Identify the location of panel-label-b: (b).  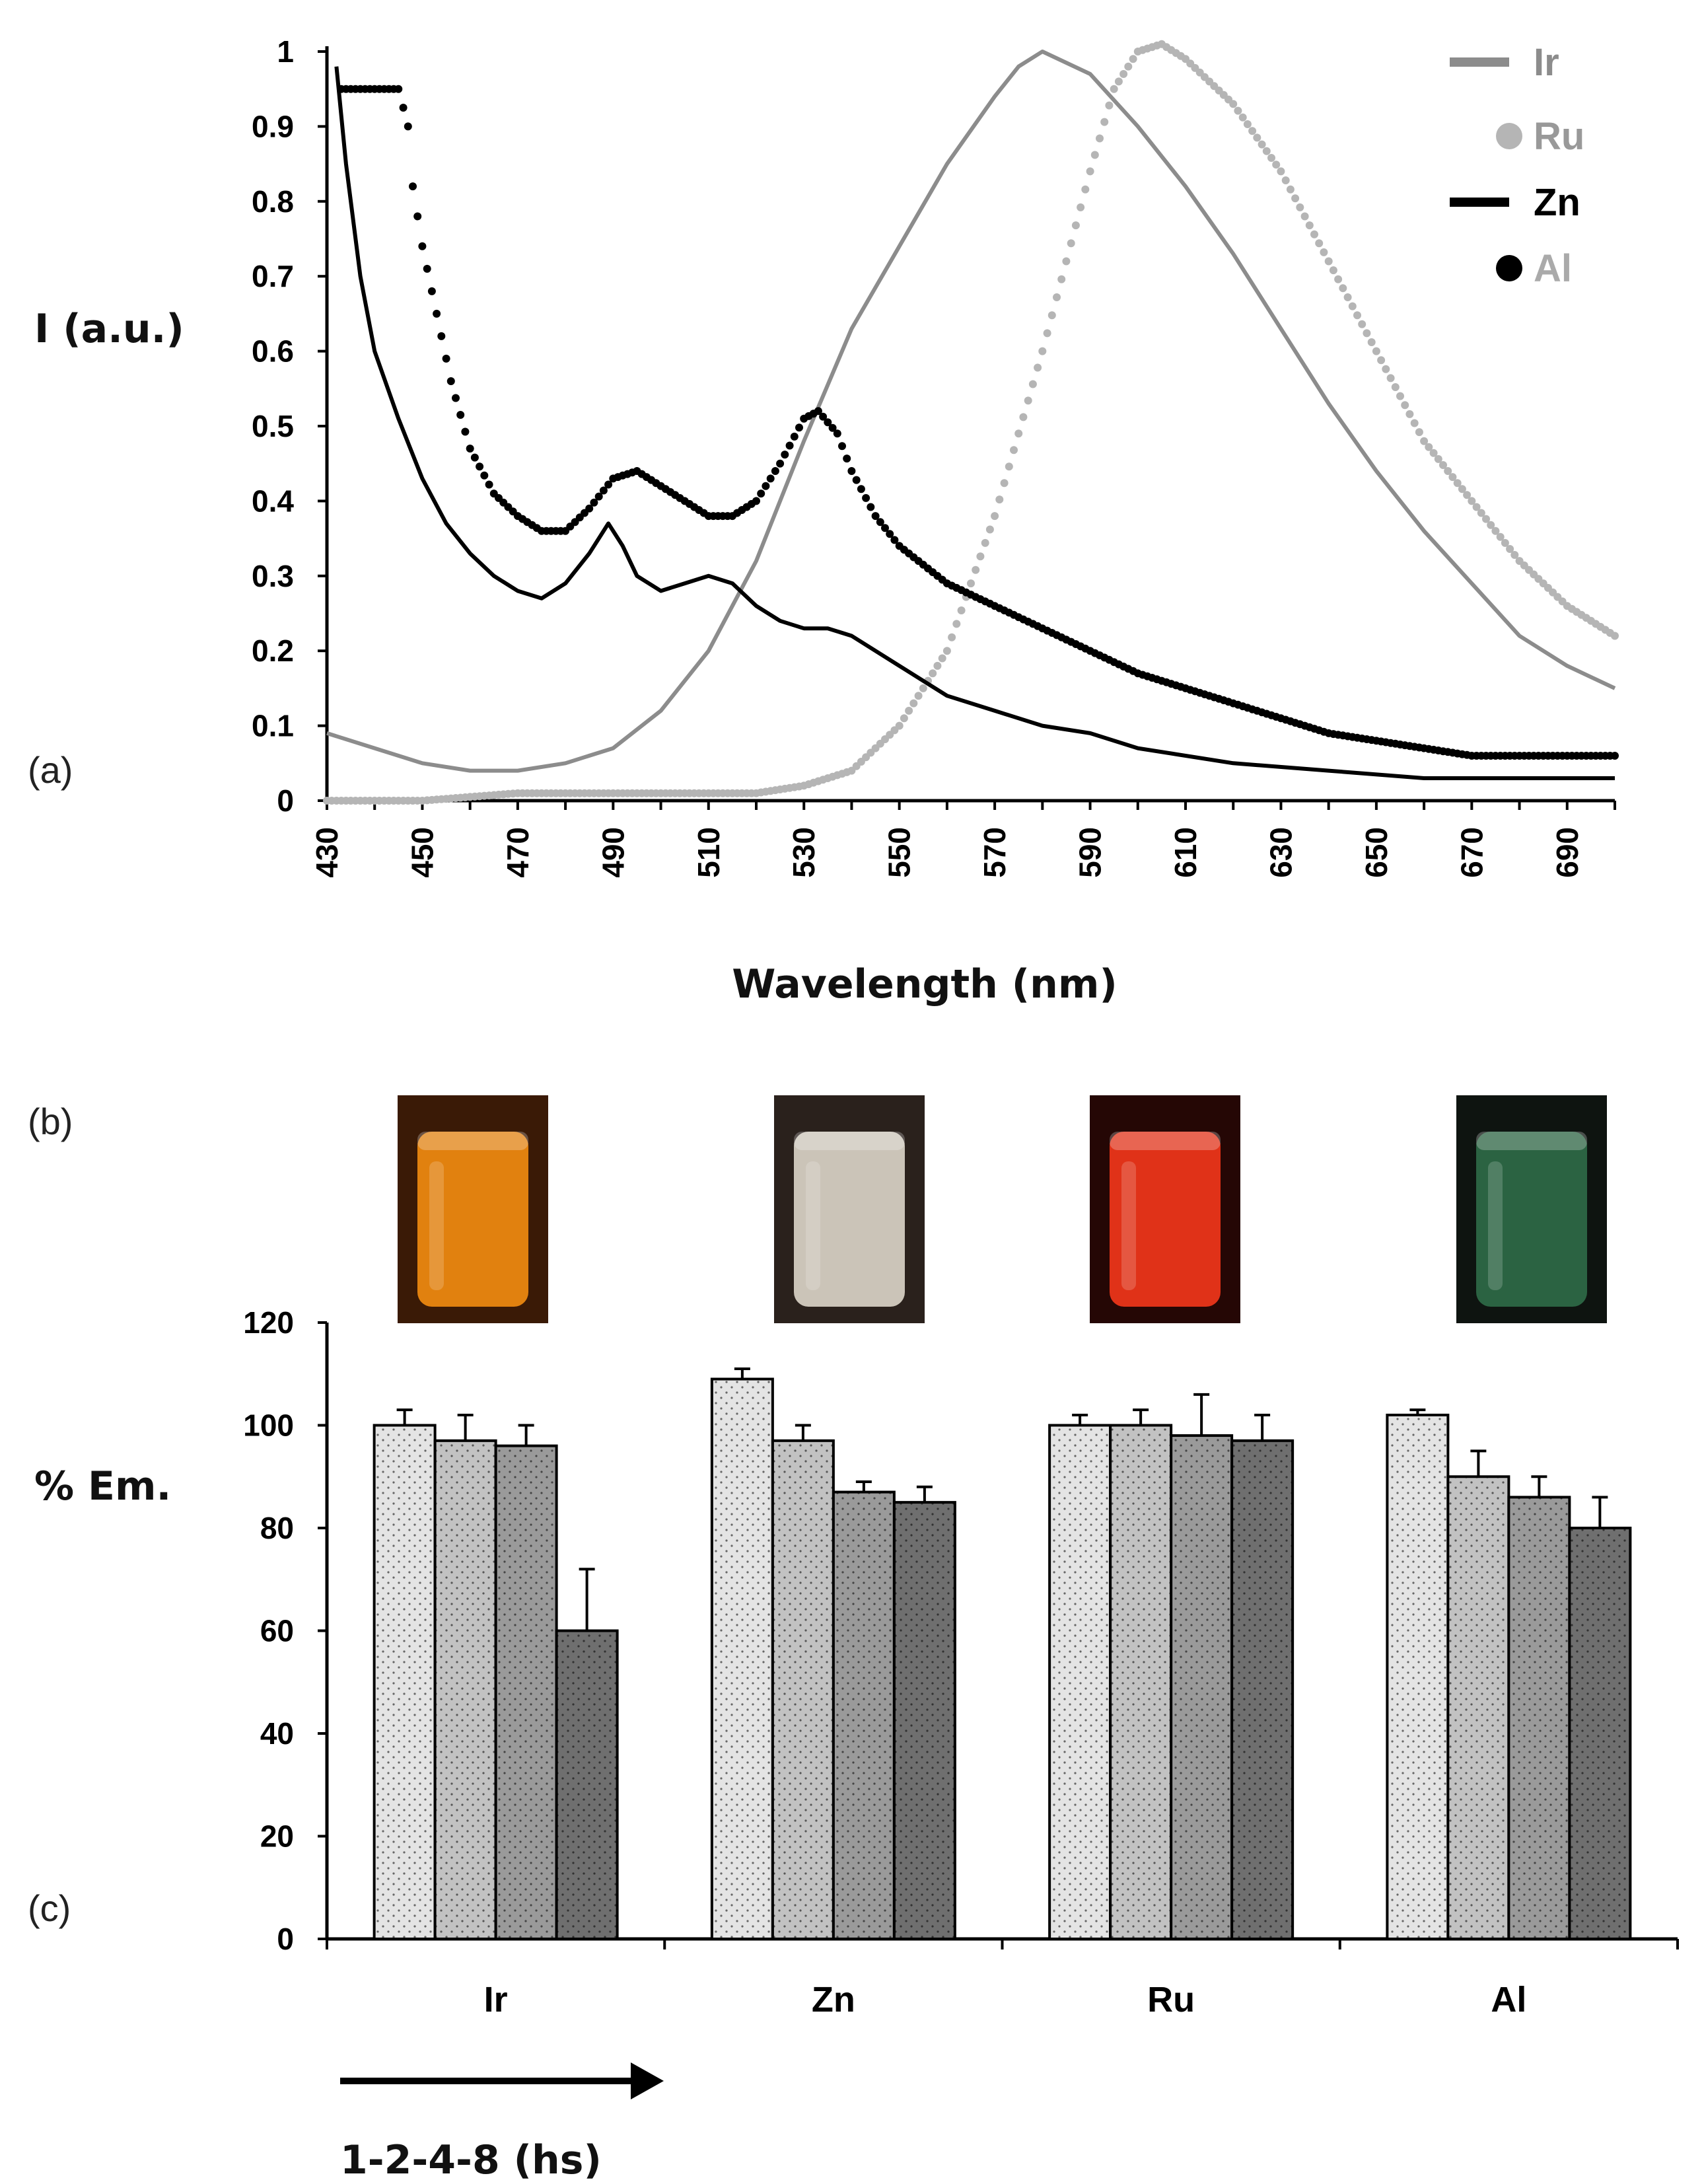
(51, 1121).